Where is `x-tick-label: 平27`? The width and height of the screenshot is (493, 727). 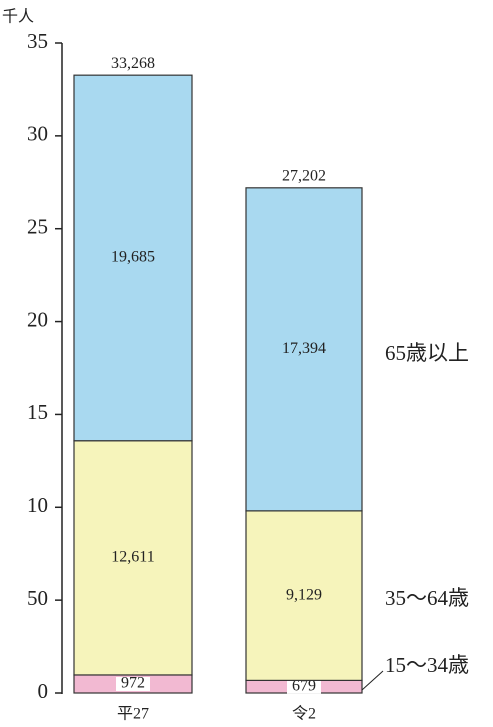
x-tick-label: 平27 is located at coordinates (133, 714).